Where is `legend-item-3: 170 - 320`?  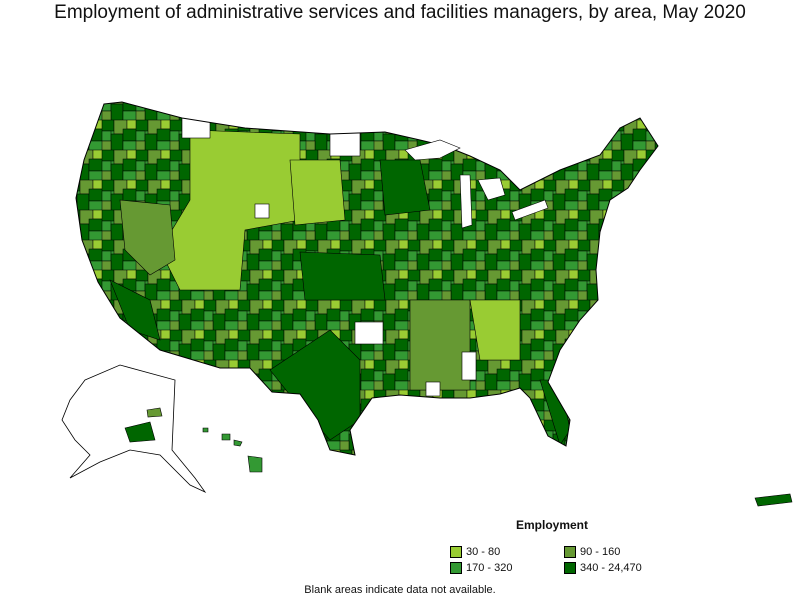
legend-item-3: 170 - 320 is located at coordinates (481, 568).